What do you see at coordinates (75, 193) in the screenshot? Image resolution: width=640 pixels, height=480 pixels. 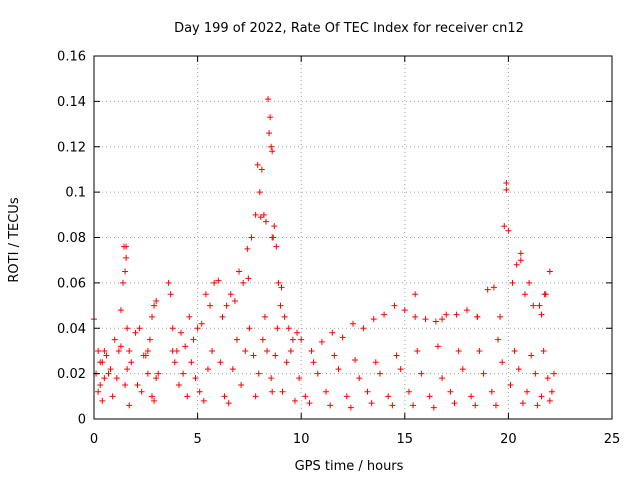 I see `y-tick-label: 0.1` at bounding box center [75, 193].